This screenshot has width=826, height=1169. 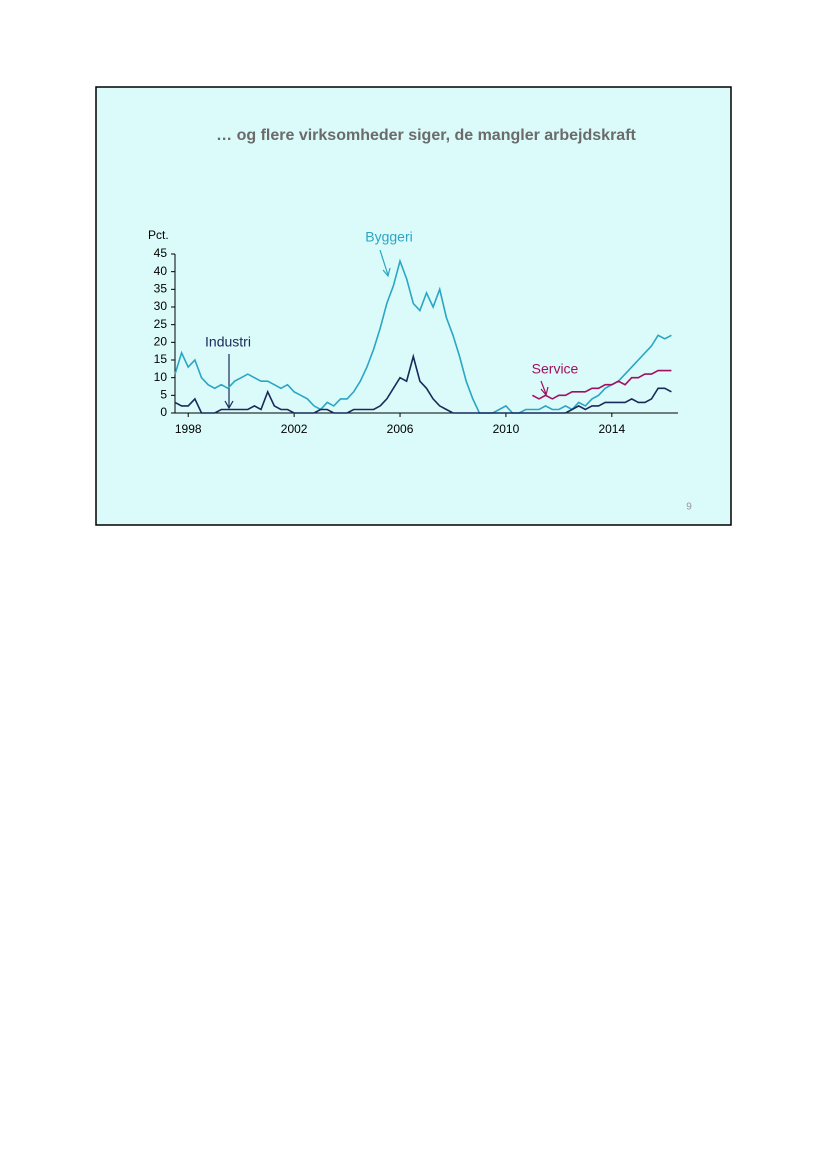 What do you see at coordinates (161, 359) in the screenshot?
I see `y-tick-label: 15` at bounding box center [161, 359].